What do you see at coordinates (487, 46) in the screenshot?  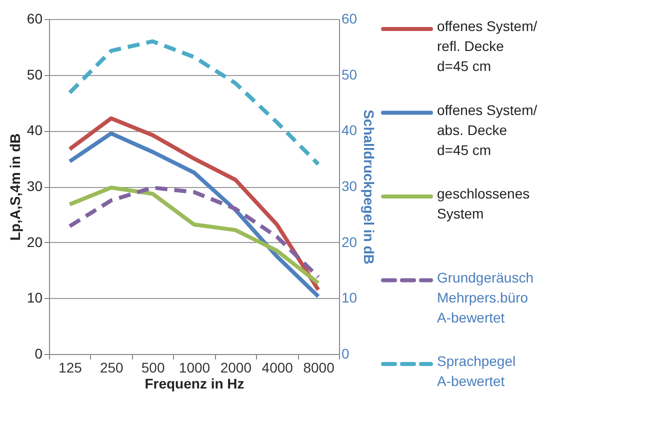 I see `legend-label: offenes System/ refl. Decke d=45 cm` at bounding box center [487, 46].